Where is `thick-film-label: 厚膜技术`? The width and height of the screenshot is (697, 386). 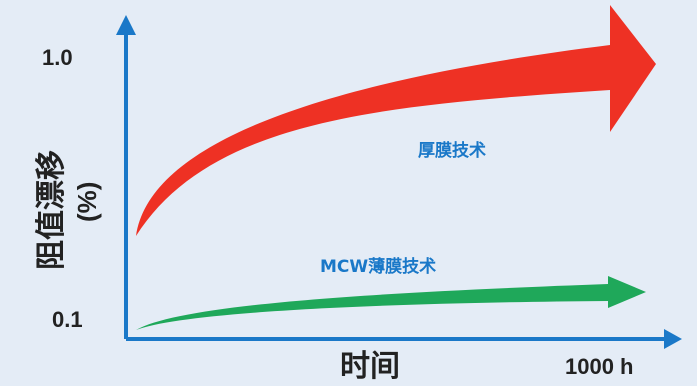
thick-film-label: 厚膜技术 is located at coordinates (452, 150).